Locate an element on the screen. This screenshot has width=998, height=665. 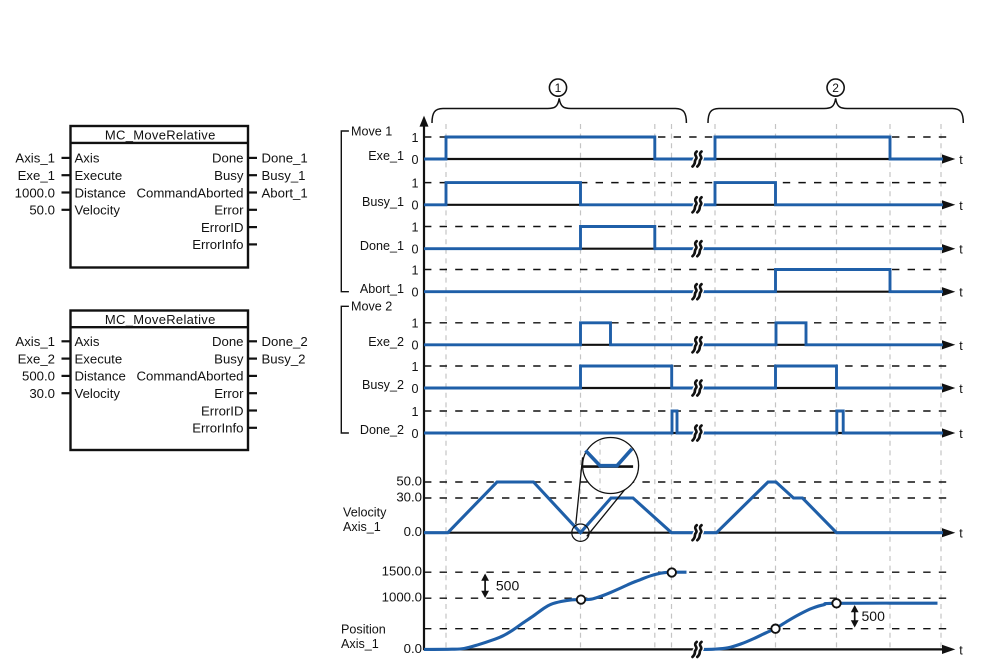
svg-text: Position is located at coordinates (363, 629).